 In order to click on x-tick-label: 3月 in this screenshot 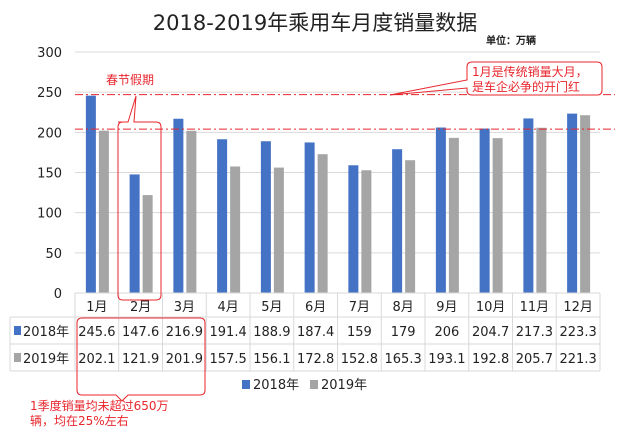, I will do `click(184, 307)`.